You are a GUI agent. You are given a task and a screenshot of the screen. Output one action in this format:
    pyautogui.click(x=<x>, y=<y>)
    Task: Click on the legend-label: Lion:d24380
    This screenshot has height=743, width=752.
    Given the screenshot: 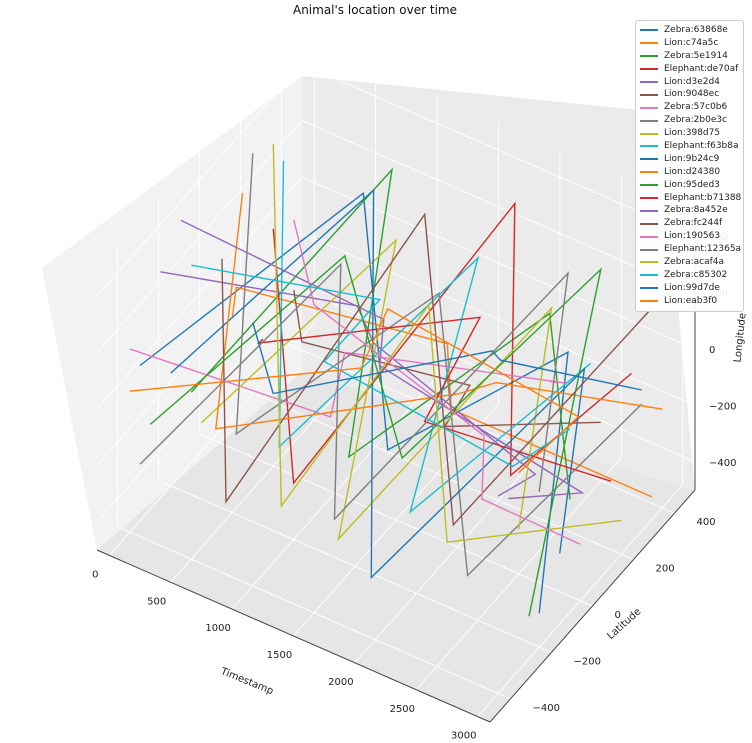 What is the action you would take?
    pyautogui.click(x=692, y=171)
    